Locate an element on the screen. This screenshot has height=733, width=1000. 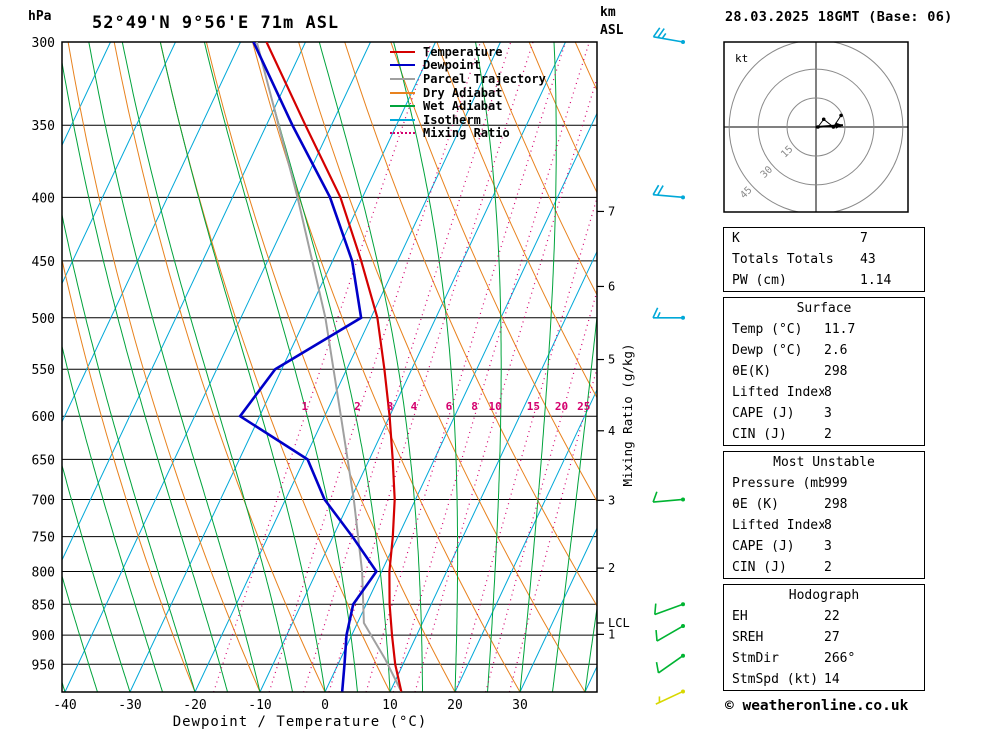
legend-label: Mixing Ratio is located at coordinates (466, 133).